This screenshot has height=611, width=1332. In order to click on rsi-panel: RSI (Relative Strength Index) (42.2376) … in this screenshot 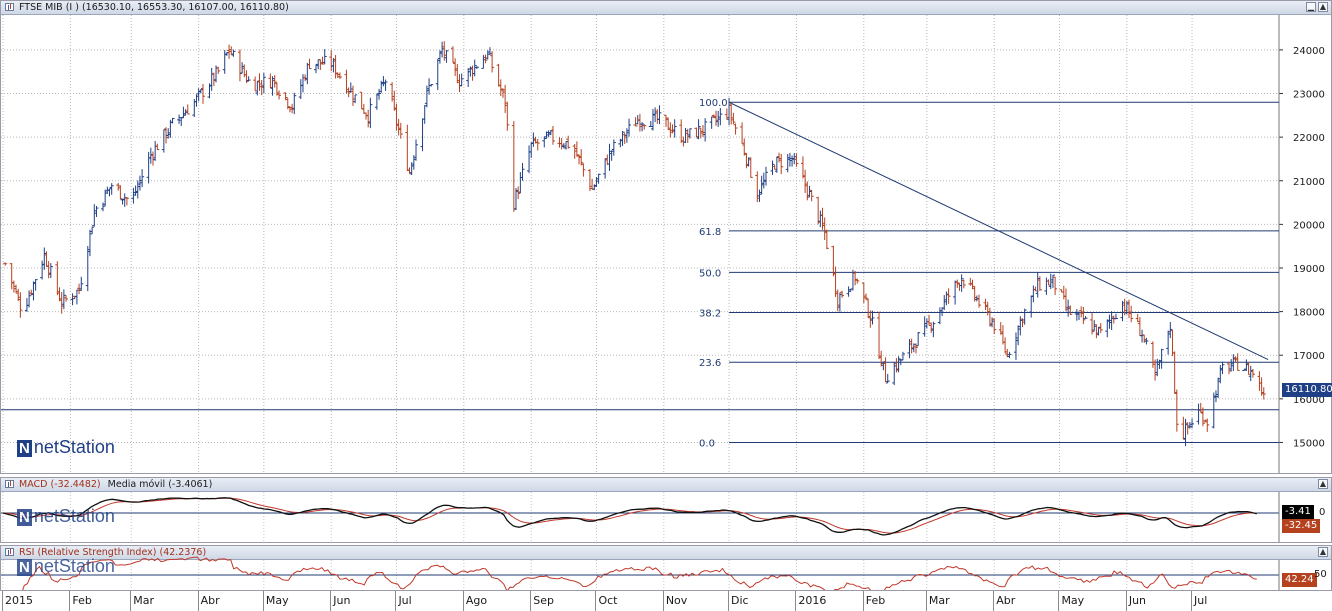, I will do `click(666, 568)`.